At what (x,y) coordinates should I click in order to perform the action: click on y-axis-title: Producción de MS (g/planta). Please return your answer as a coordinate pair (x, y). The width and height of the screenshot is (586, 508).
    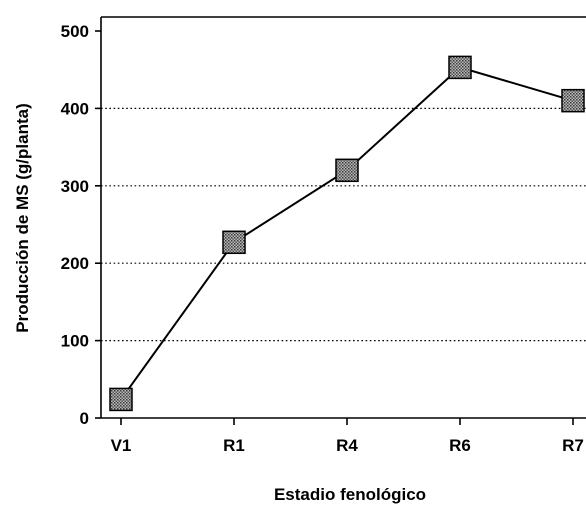
    Looking at the image, I should click on (22, 218).